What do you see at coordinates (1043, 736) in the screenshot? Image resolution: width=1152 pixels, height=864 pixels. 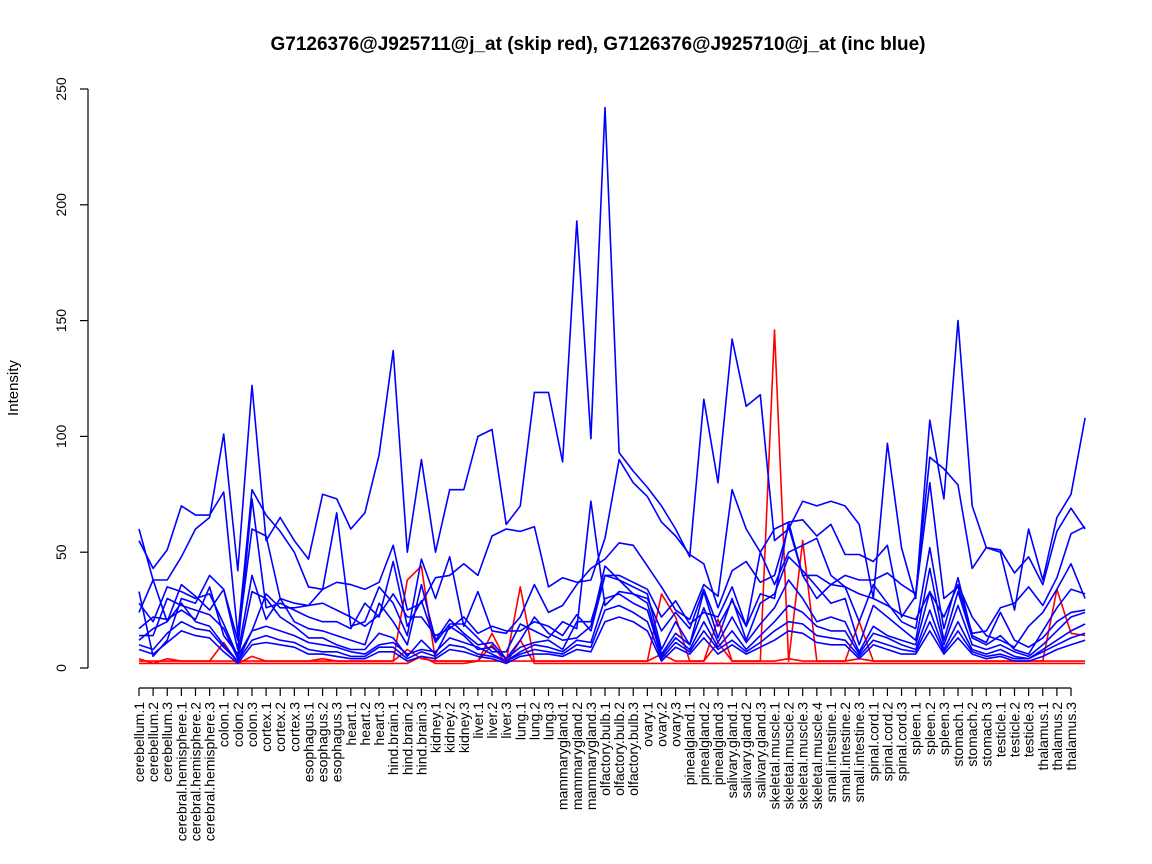 I see `x-tick-label: thalamus.1` at bounding box center [1043, 736].